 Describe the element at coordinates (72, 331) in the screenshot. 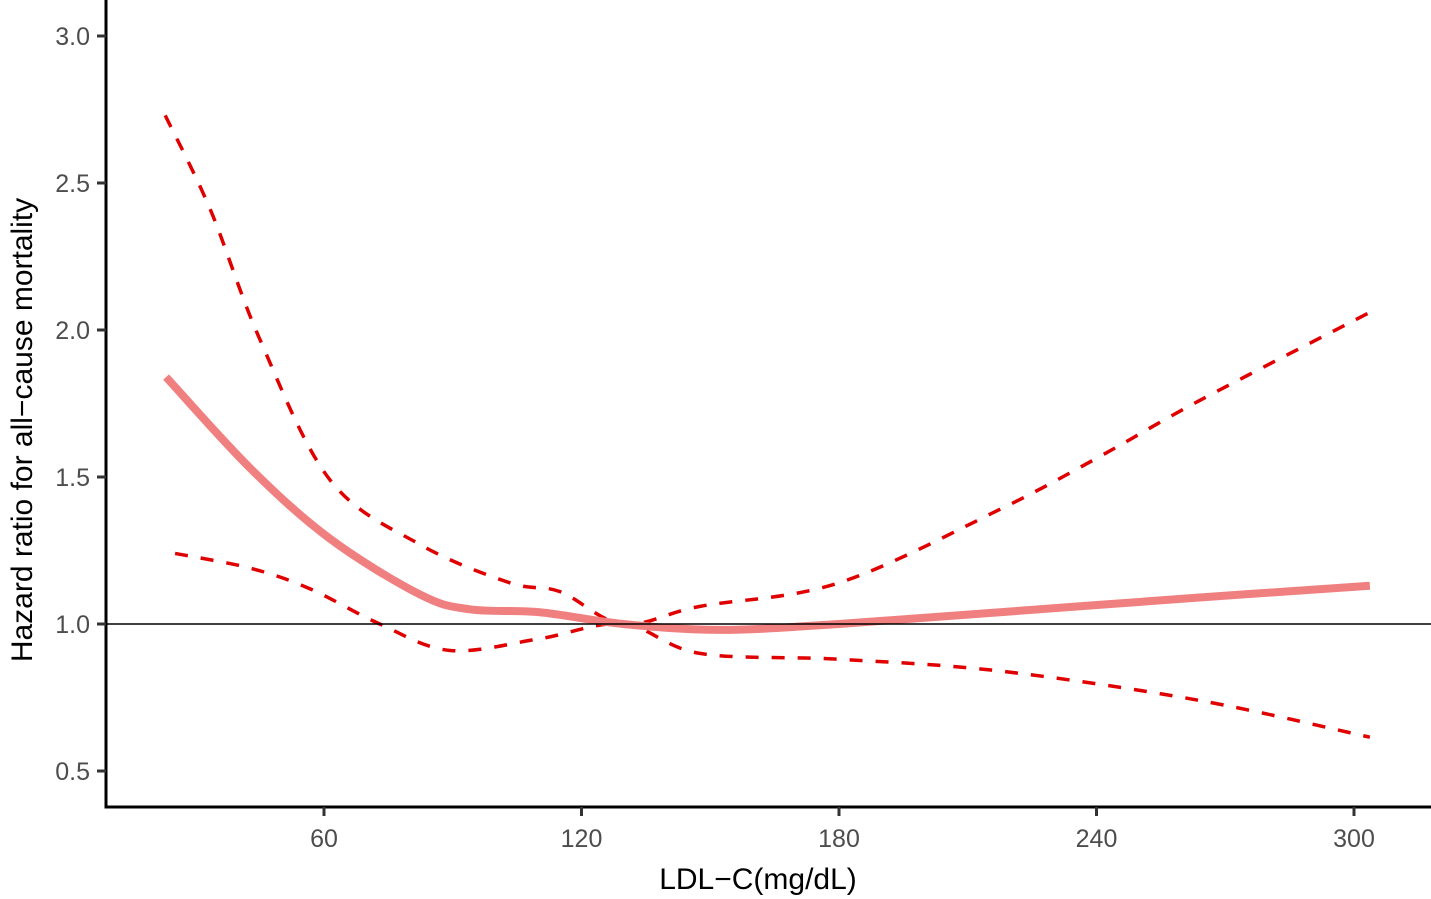

I see `y-tick-label: 2.0` at that location.